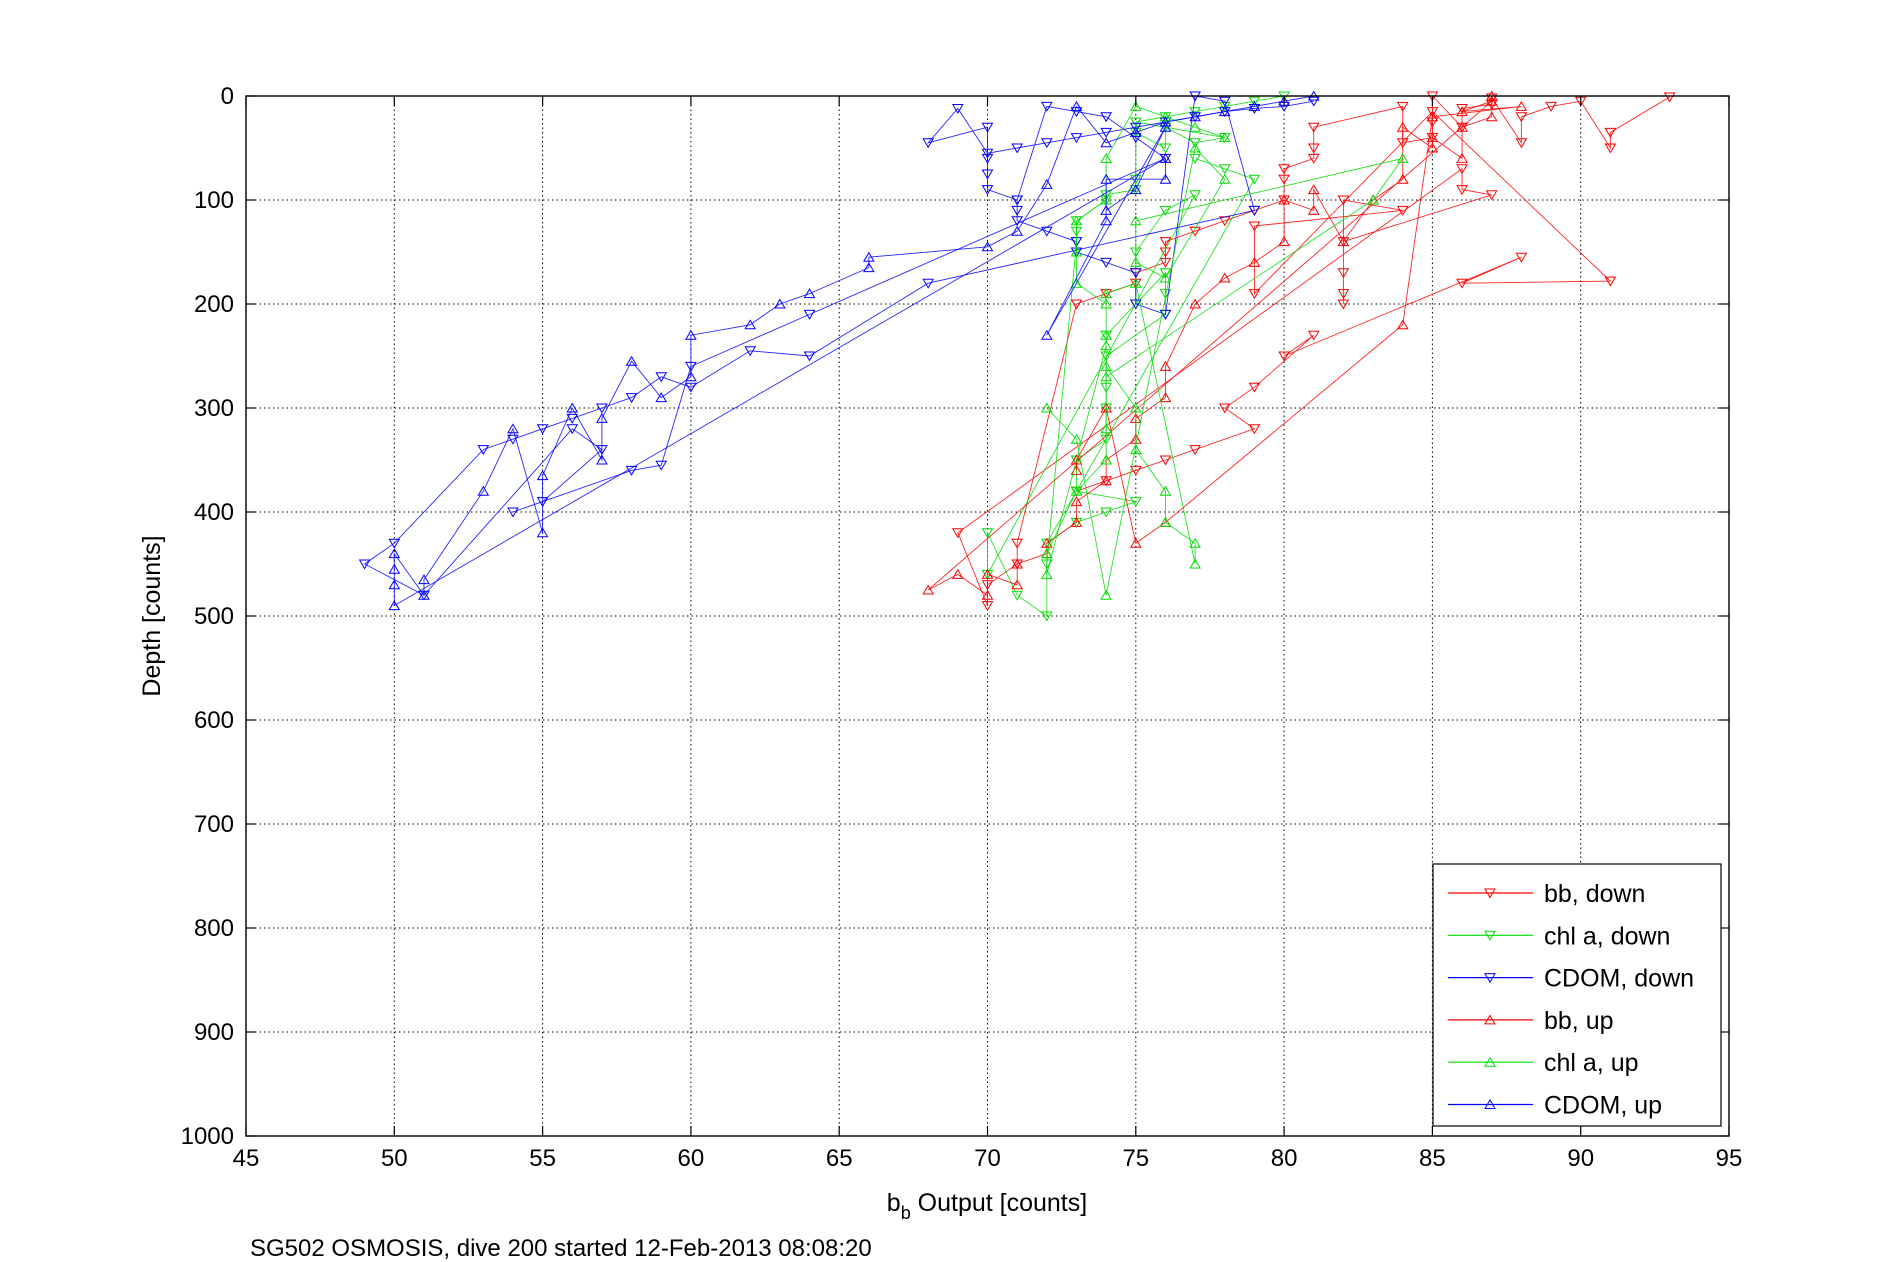  Describe the element at coordinates (691, 1158) in the screenshot. I see `x-tick-label: 60` at that location.